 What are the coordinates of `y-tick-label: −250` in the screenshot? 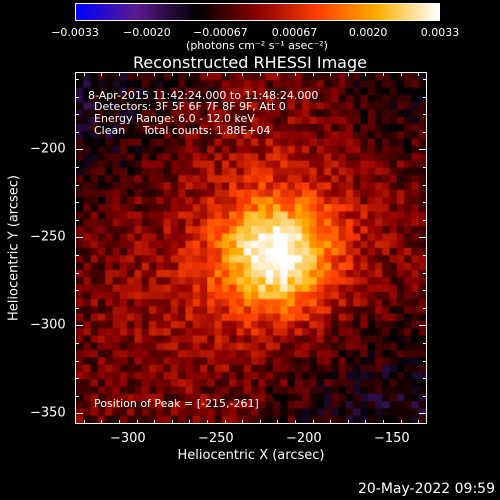 It's located at (48, 237).